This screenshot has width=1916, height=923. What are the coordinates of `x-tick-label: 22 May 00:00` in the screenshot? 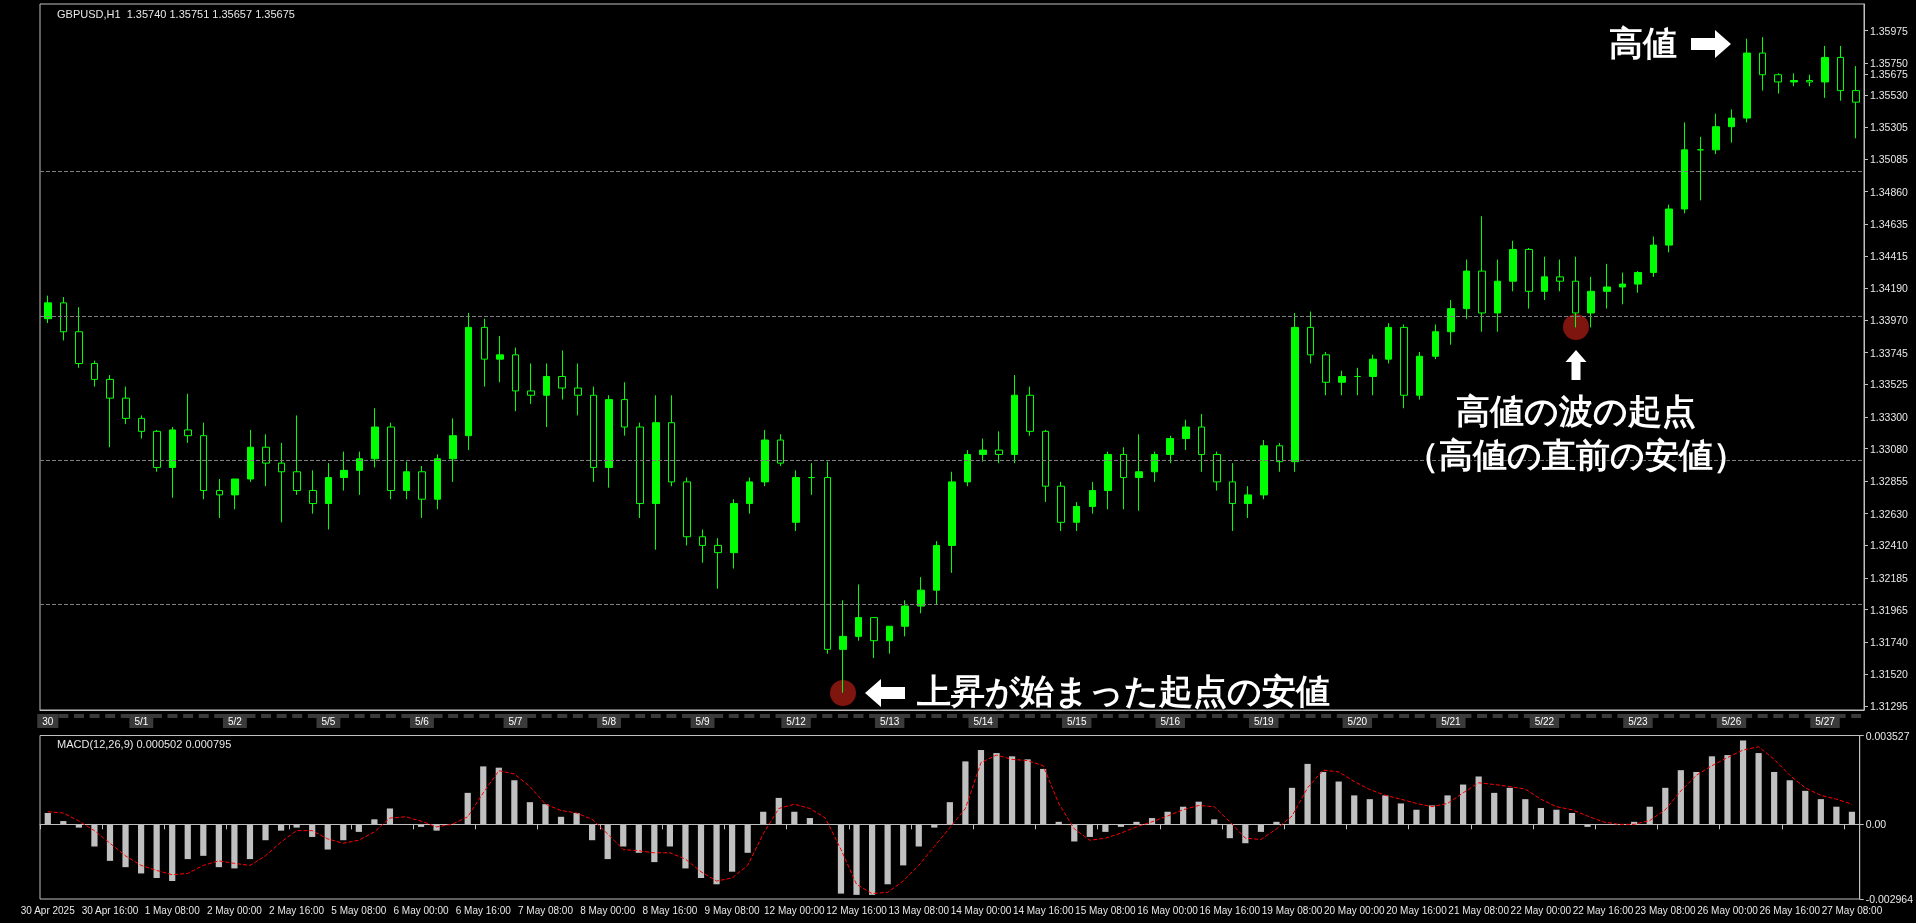 It's located at (1541, 910).